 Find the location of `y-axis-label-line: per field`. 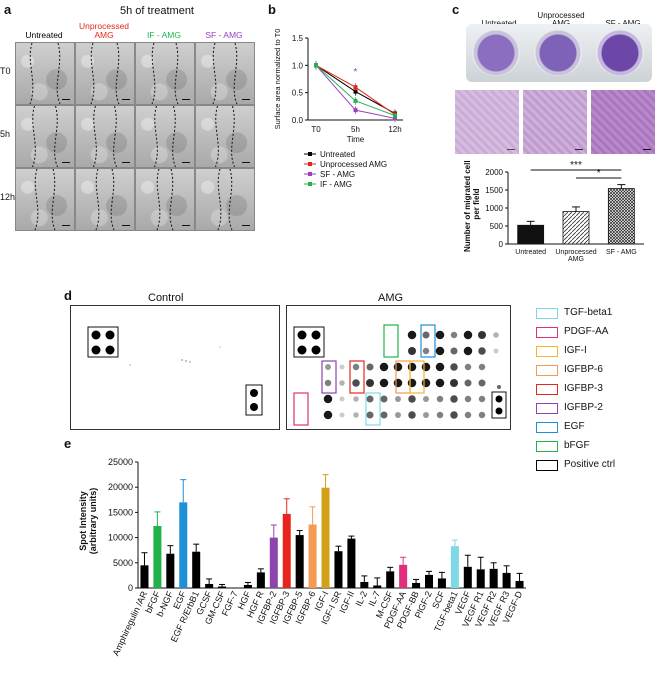

y-axis-label-line: per field is located at coordinates (476, 203).